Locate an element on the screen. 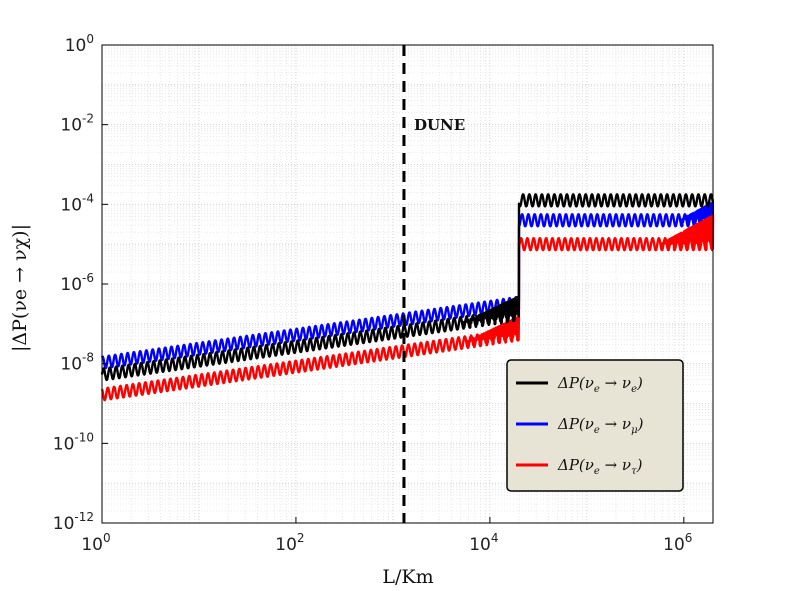 Image resolution: width=789 pixels, height=591 pixels. legend-item: ΔP(νe → νμ) is located at coordinates (580, 425).